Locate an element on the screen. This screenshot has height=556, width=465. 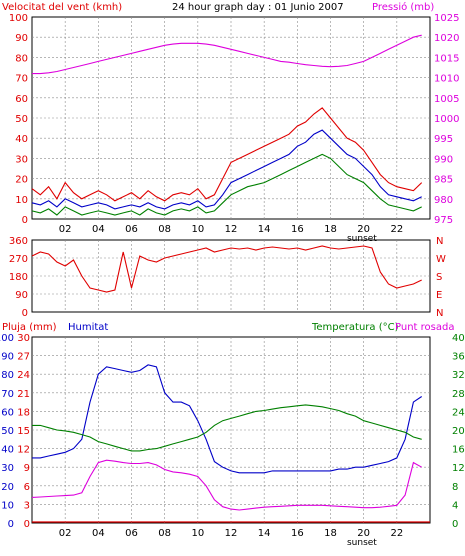
rain-tick: 0 is located at coordinates (27, 524).